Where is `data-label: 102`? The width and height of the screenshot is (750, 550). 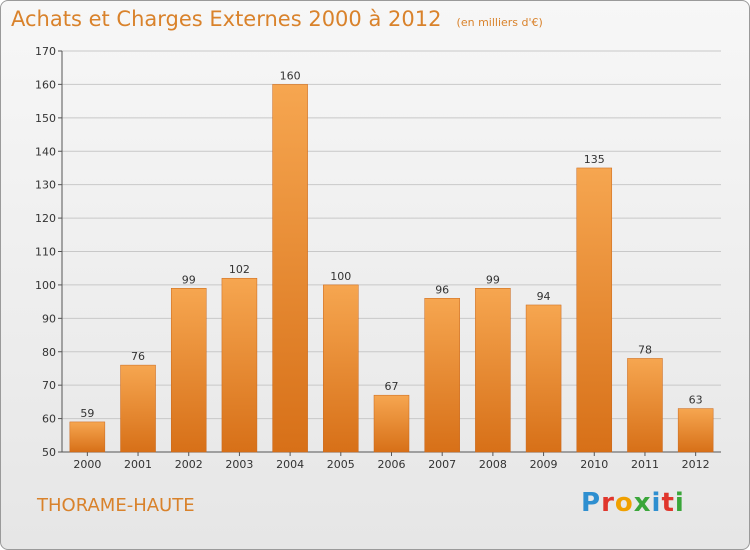
data-label: 102 is located at coordinates (239, 269).